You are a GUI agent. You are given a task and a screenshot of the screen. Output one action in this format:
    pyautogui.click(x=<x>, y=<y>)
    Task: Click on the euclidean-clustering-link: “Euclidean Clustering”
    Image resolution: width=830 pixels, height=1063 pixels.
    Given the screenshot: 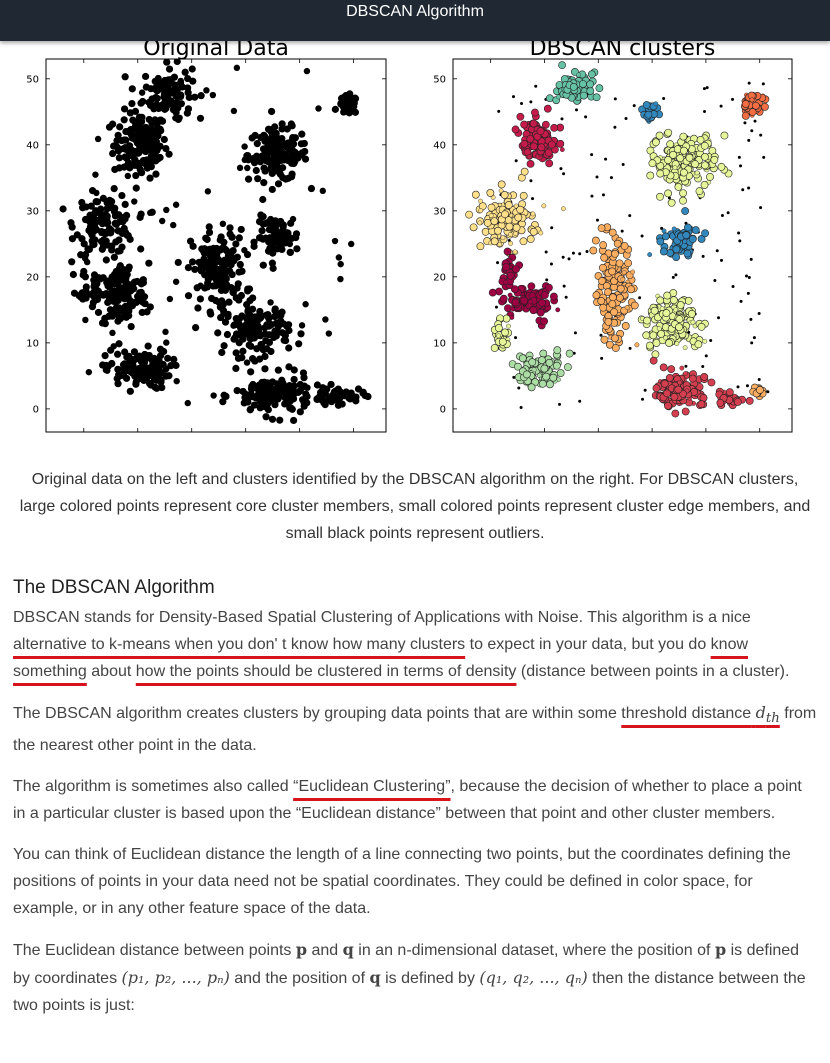 What is the action you would take?
    pyautogui.click(x=372, y=787)
    